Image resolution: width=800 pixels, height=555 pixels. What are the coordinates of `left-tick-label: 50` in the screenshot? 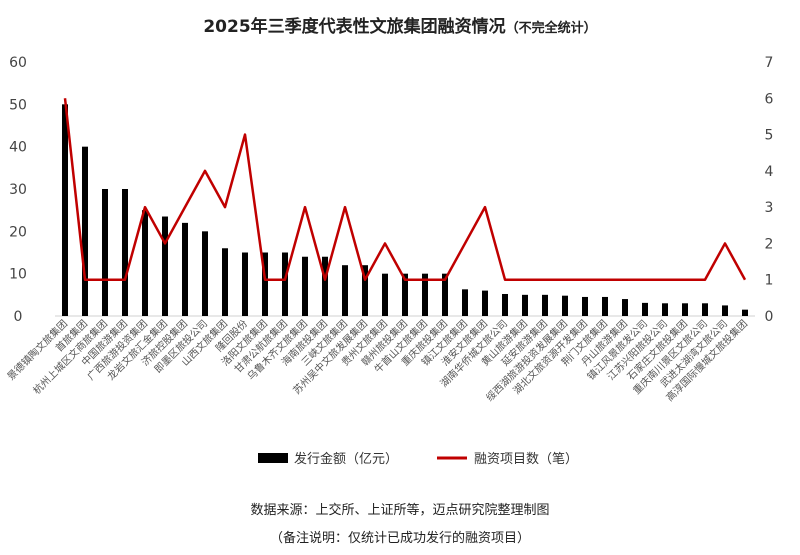 It's located at (18, 105).